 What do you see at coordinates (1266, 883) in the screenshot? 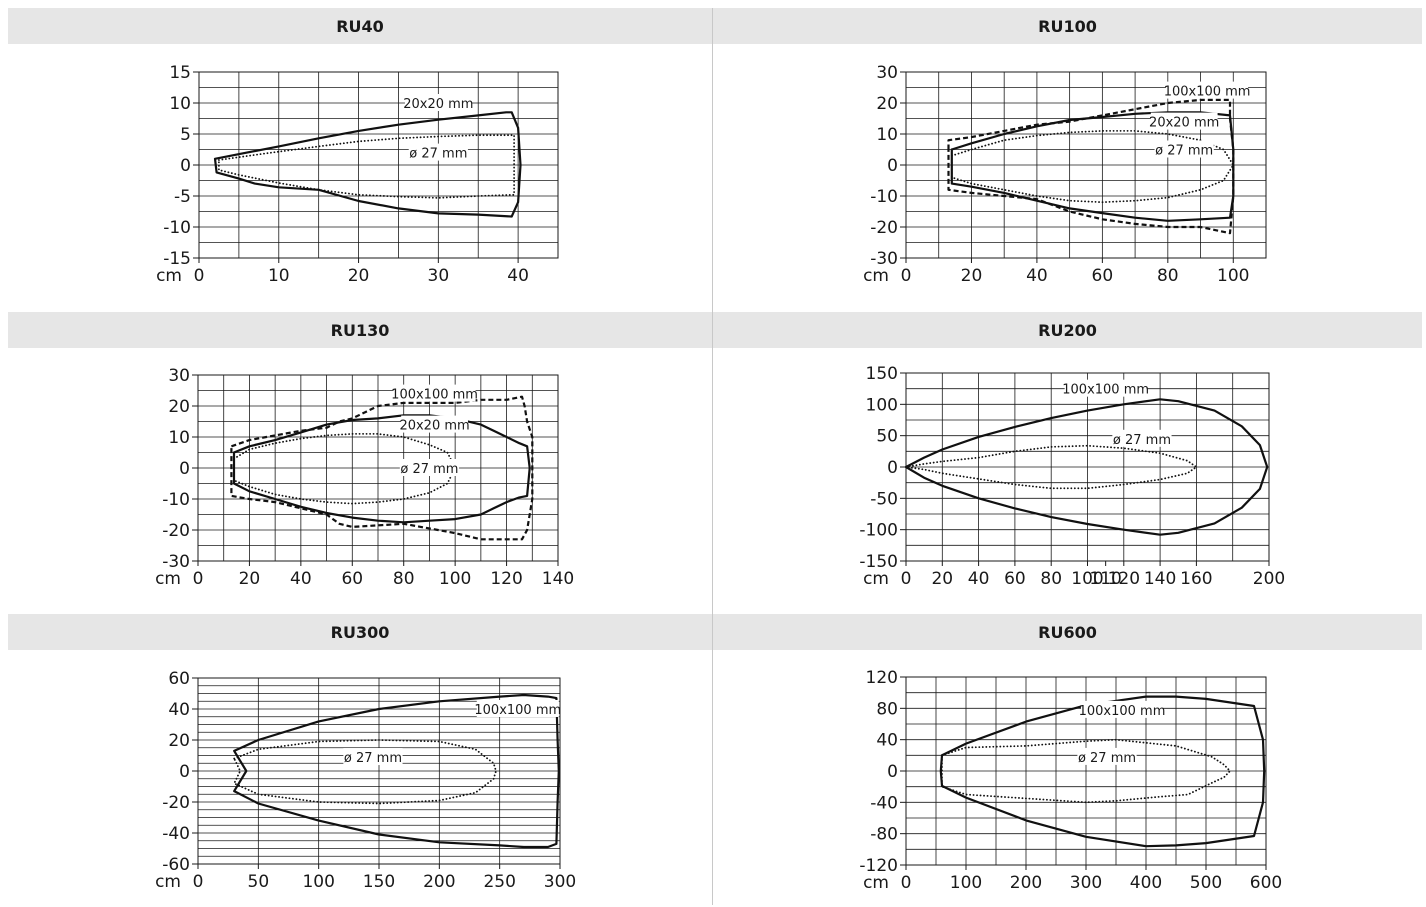
I see `x-tick-label: 600` at bounding box center [1266, 883].